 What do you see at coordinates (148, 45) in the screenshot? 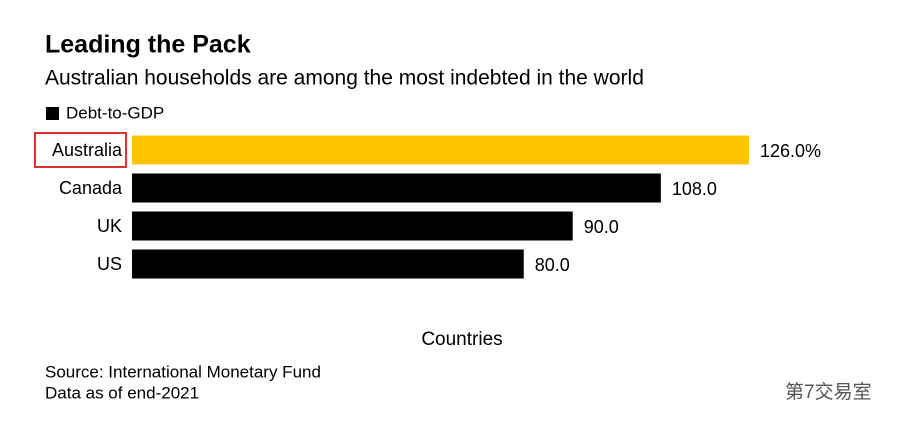
I see `chart-title: Leading the Pack` at bounding box center [148, 45].